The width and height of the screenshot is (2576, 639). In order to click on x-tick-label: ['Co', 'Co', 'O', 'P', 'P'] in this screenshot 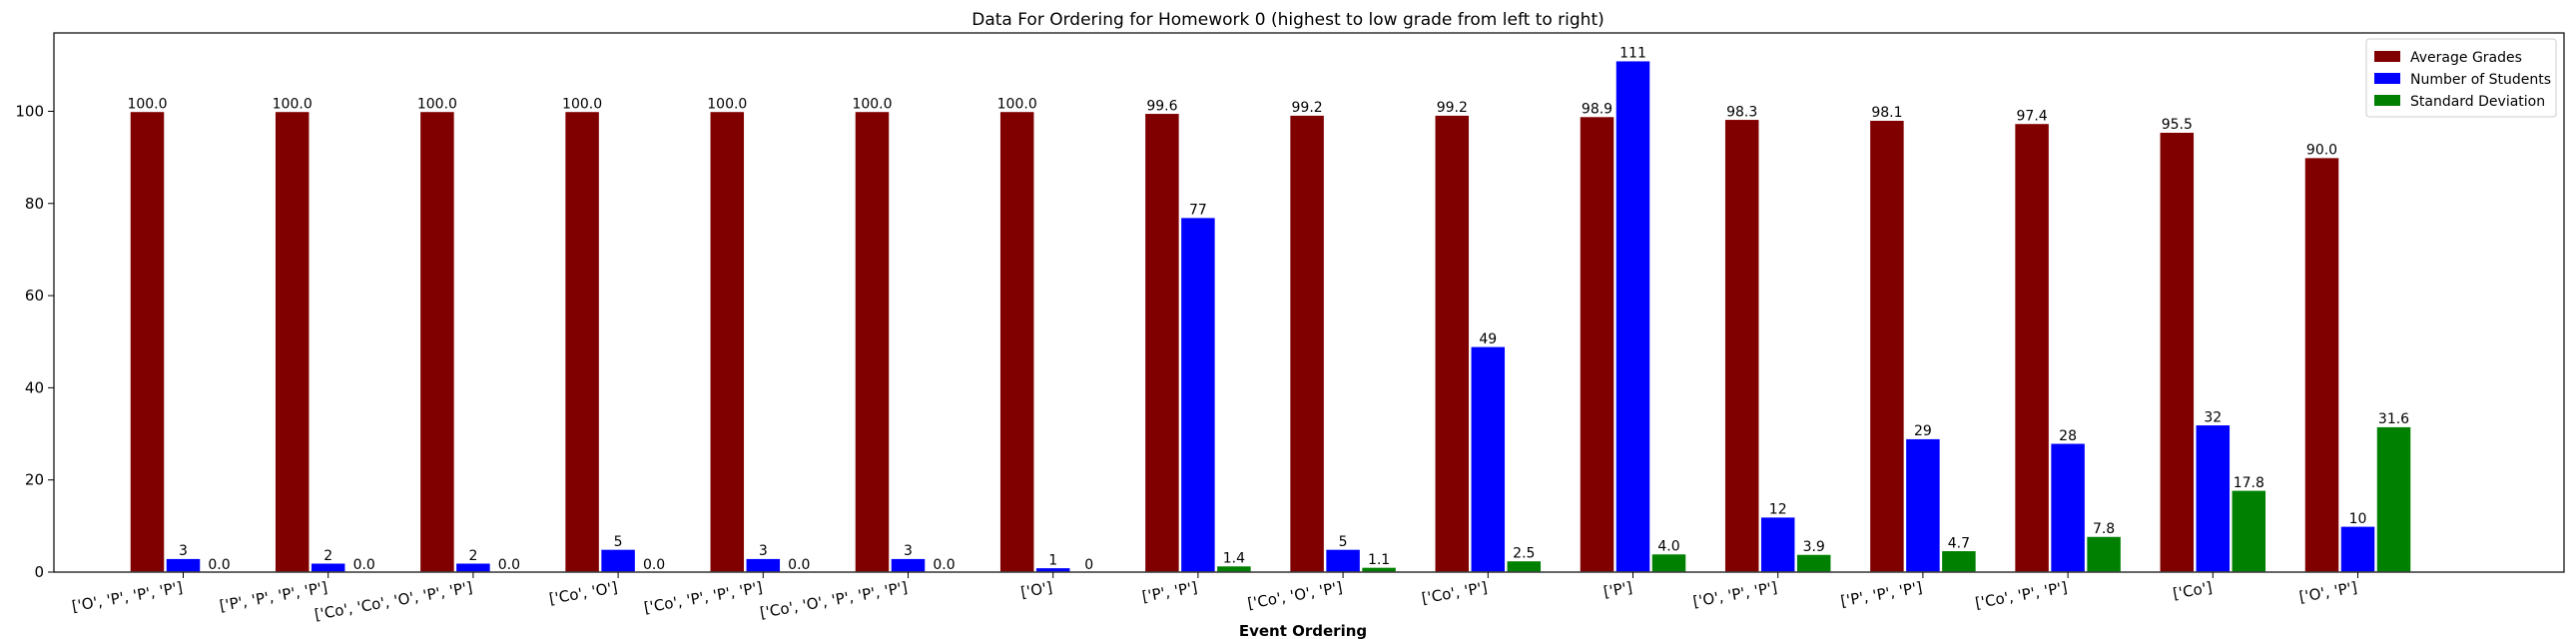, I will do `click(394, 601)`.